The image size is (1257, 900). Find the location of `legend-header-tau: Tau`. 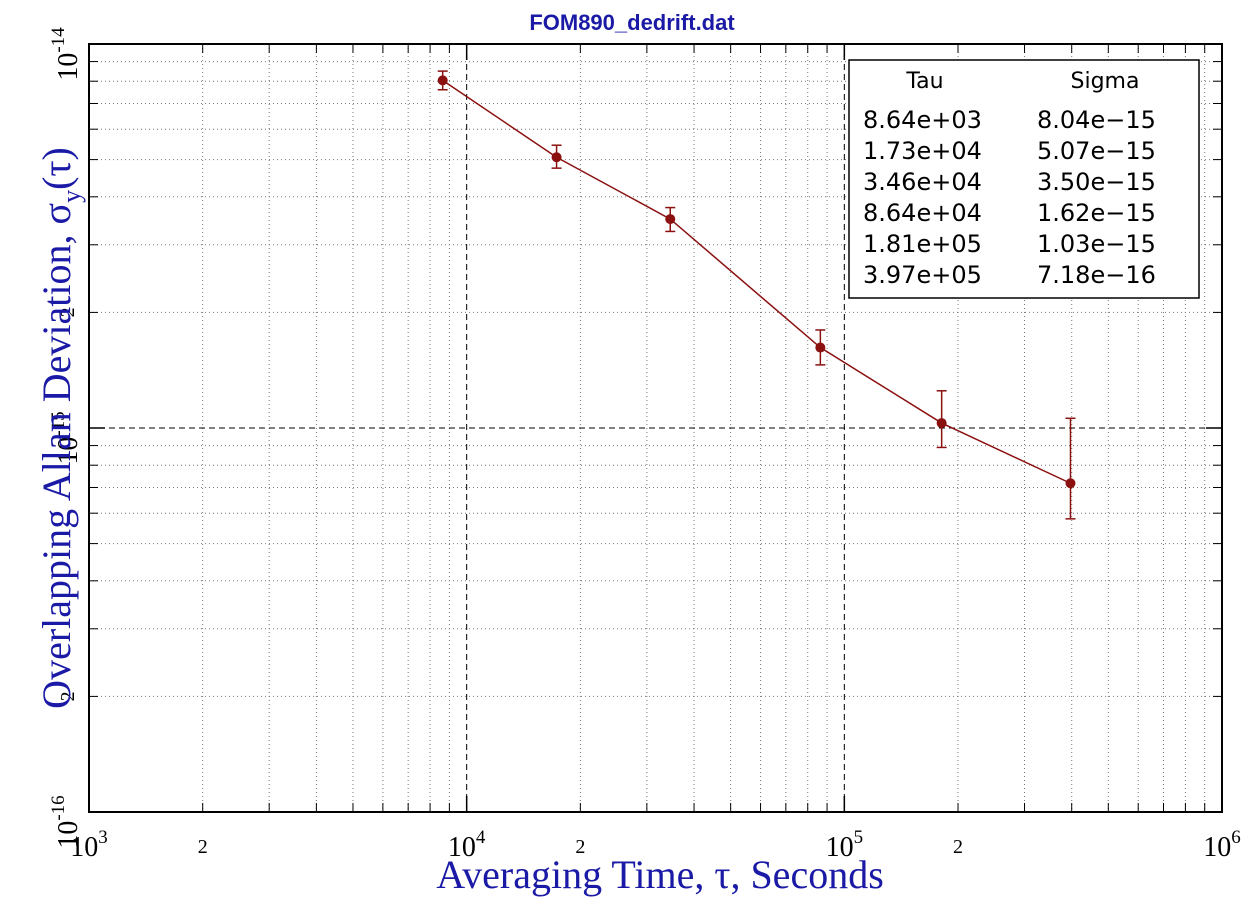

legend-header-tau: Tau is located at coordinates (924, 81).